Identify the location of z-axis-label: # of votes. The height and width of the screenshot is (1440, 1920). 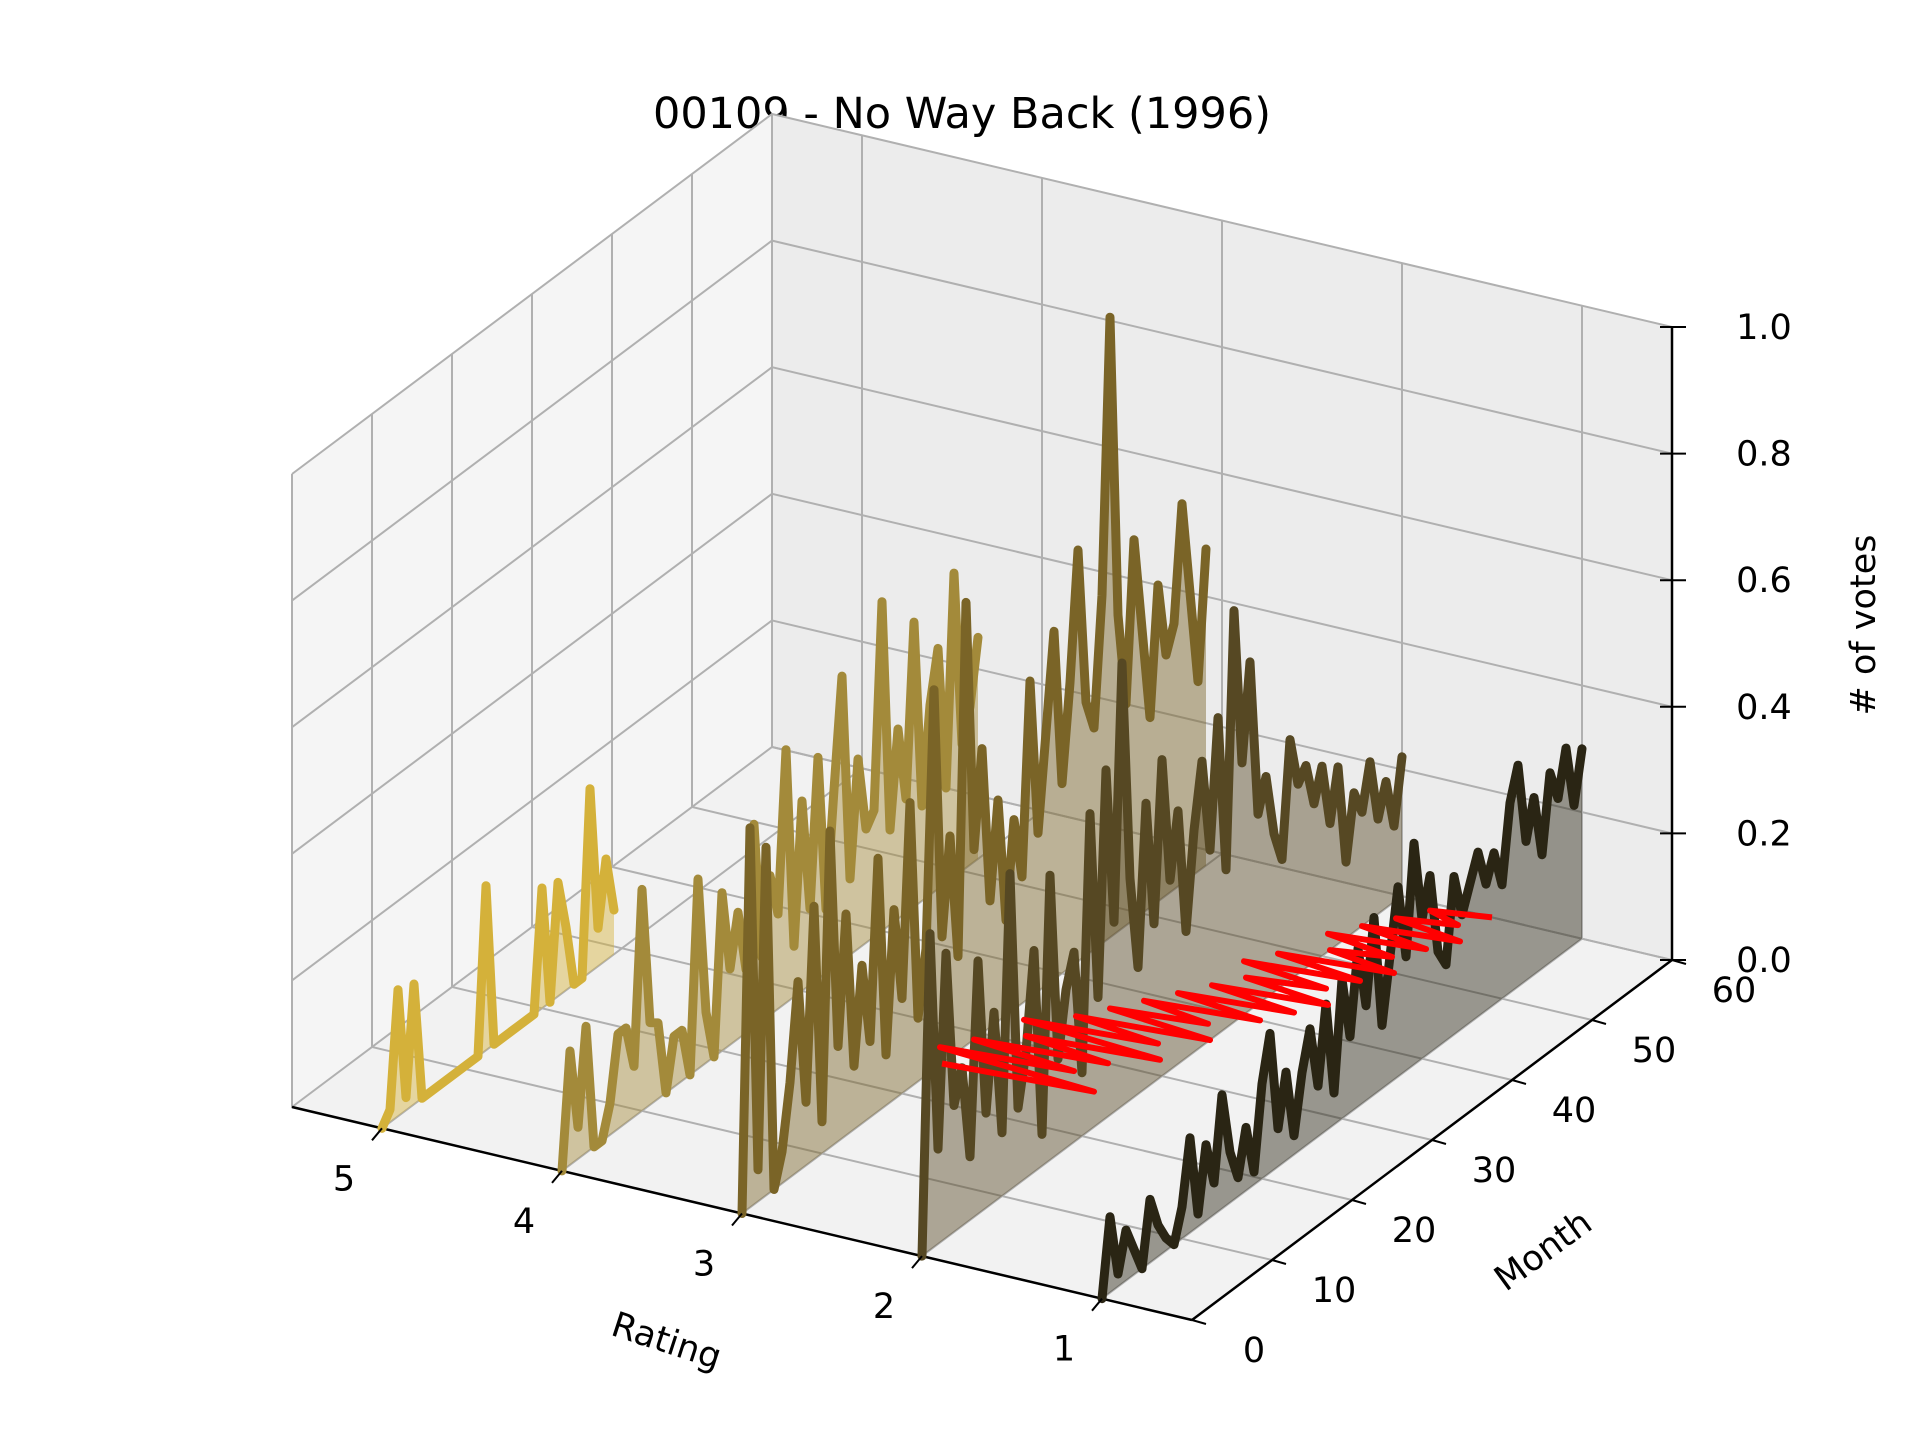
(1864, 625).